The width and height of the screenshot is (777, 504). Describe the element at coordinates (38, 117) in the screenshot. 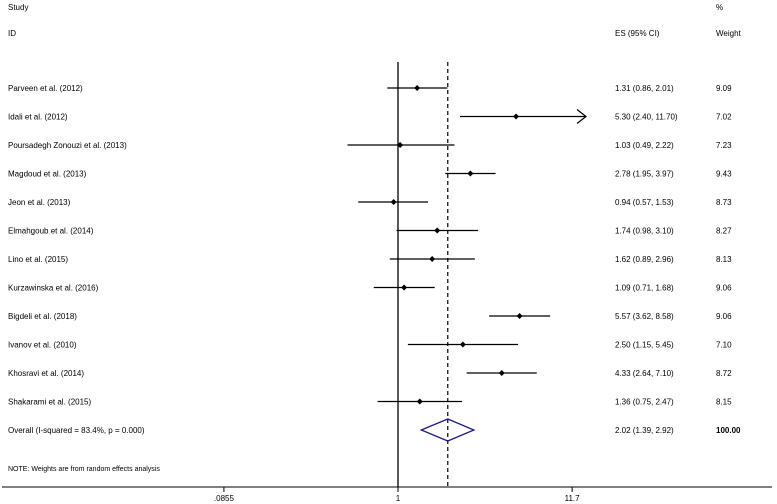

I see `study-label: Idali et al. (2012)` at that location.